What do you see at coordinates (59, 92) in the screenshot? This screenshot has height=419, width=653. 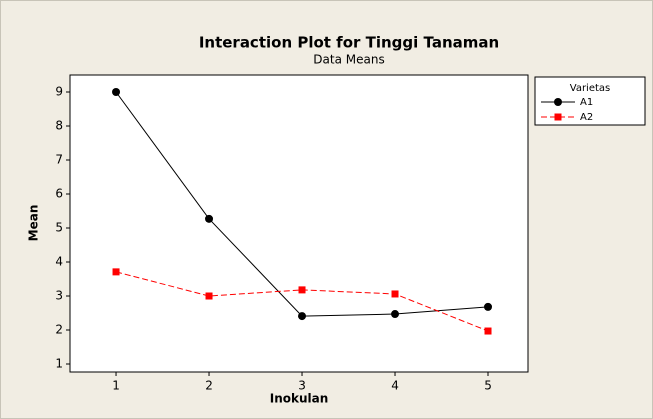 I see `y-tick-label: 9` at bounding box center [59, 92].